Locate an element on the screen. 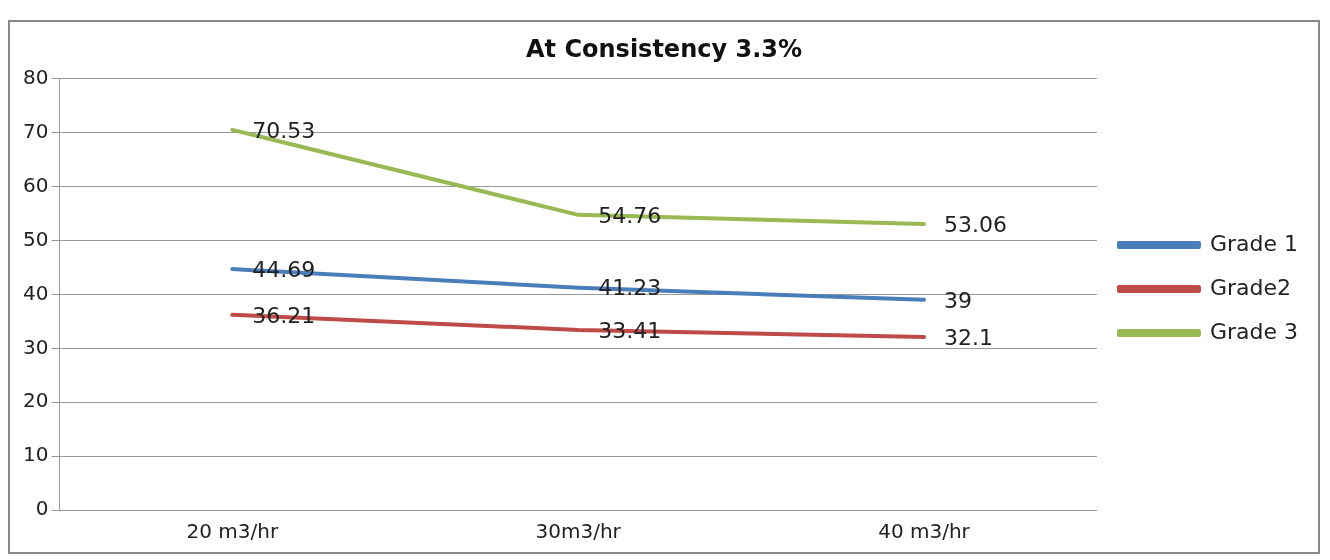  y-tick-label: 80 is located at coordinates (36, 77).